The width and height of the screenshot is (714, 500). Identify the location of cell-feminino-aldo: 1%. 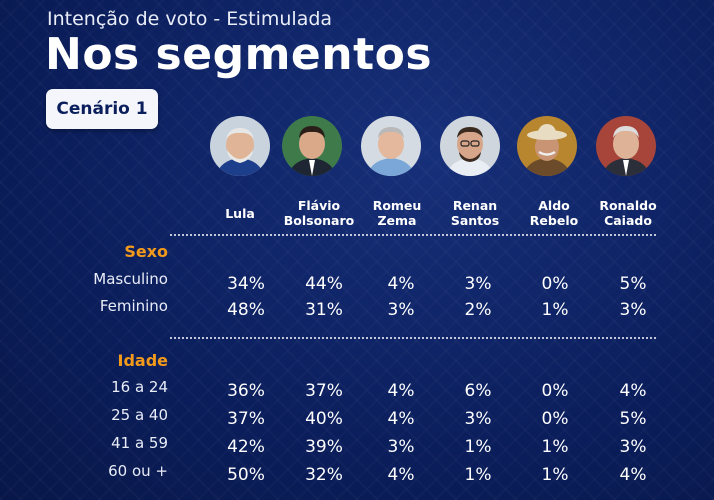
(555, 310).